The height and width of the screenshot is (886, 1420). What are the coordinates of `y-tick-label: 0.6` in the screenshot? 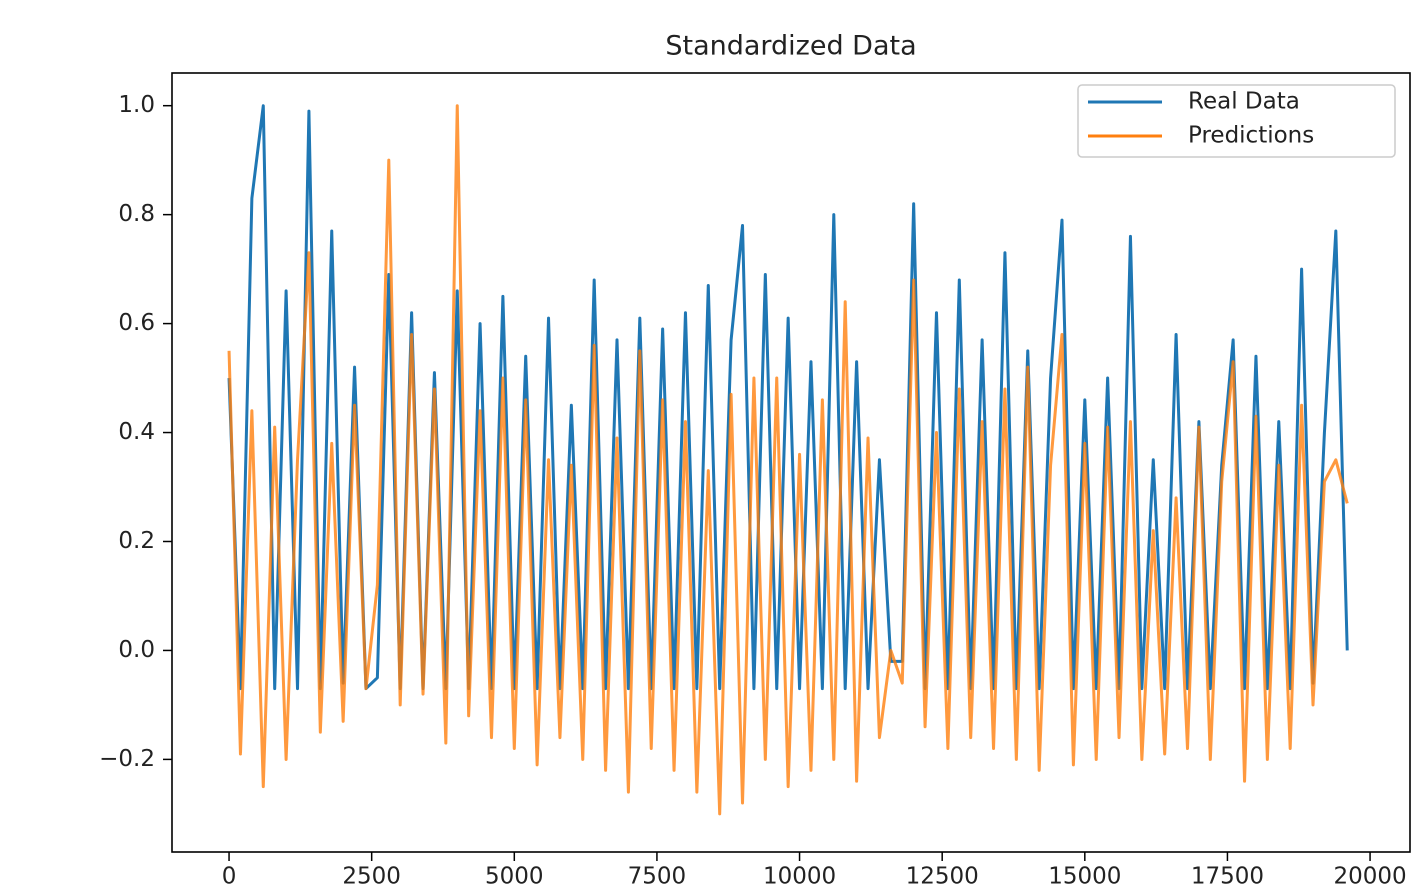 It's located at (136, 323).